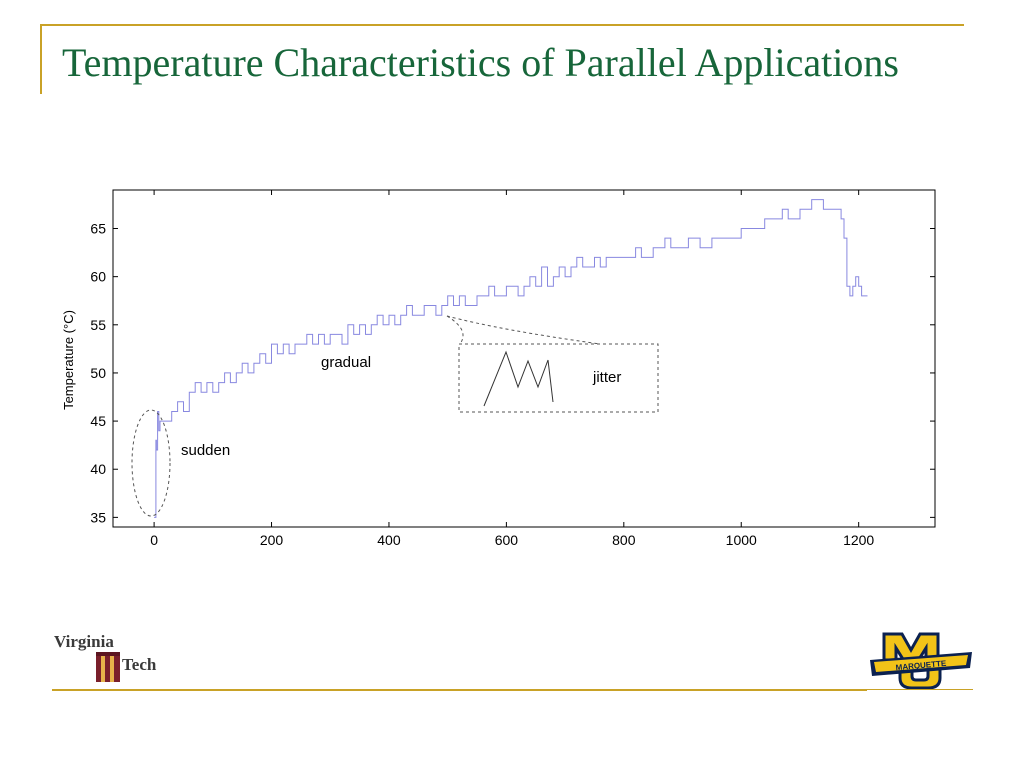 Image resolution: width=1024 pixels, height=768 pixels. What do you see at coordinates (624, 540) in the screenshot?
I see `x-tick-label: 800` at bounding box center [624, 540].